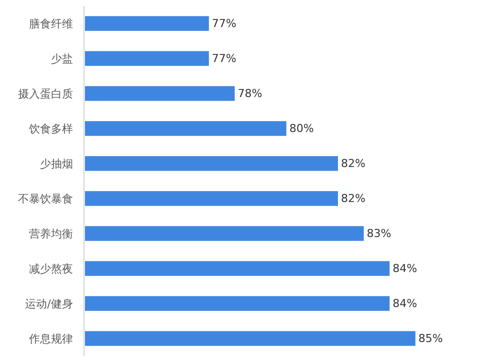 The height and width of the screenshot is (362, 500). I want to click on y-tick-label: 不暴饮暴食, so click(45, 199).